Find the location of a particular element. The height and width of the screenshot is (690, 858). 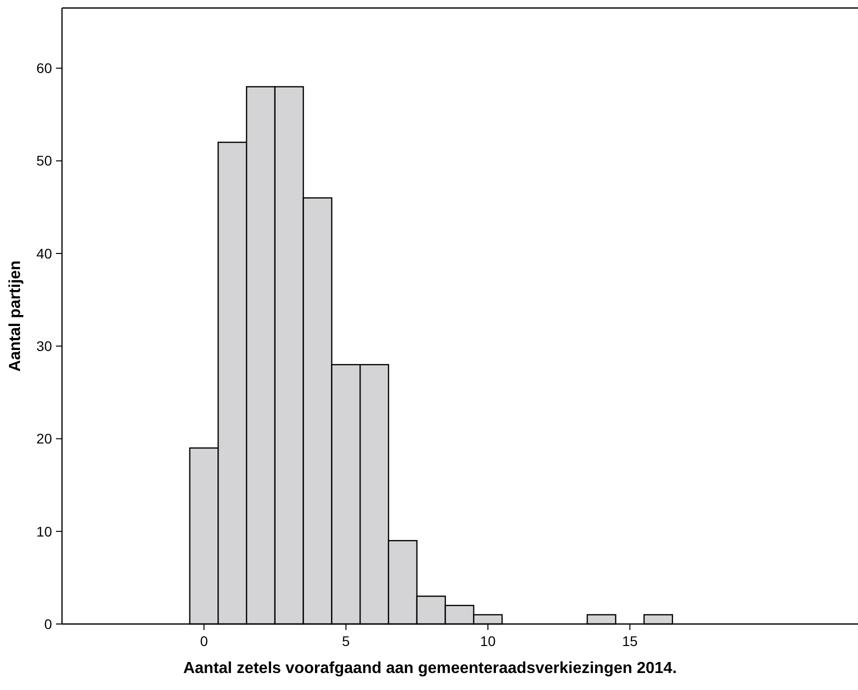

x-axis-title: Aantal zetels voorafgaand aan gemeenteraadsverkiezingen 2014. is located at coordinates (430, 668).